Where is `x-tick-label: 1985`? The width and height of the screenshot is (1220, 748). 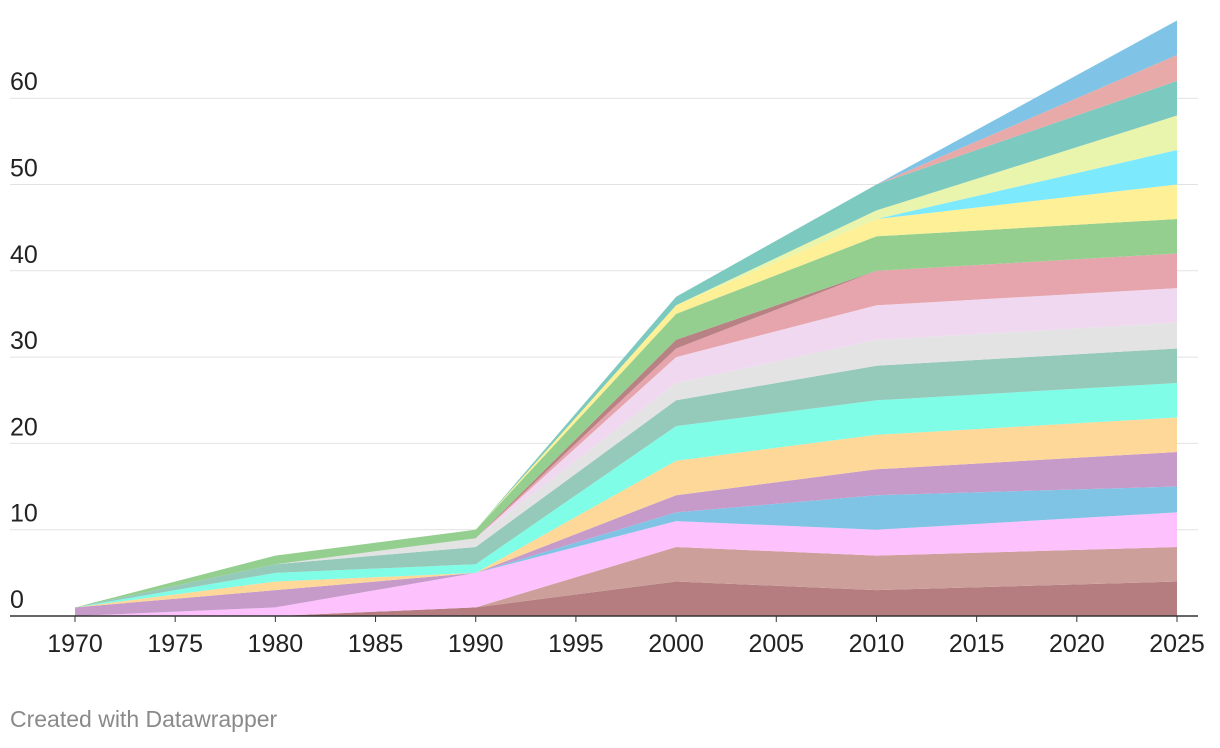
x-tick-label: 1985 is located at coordinates (376, 644).